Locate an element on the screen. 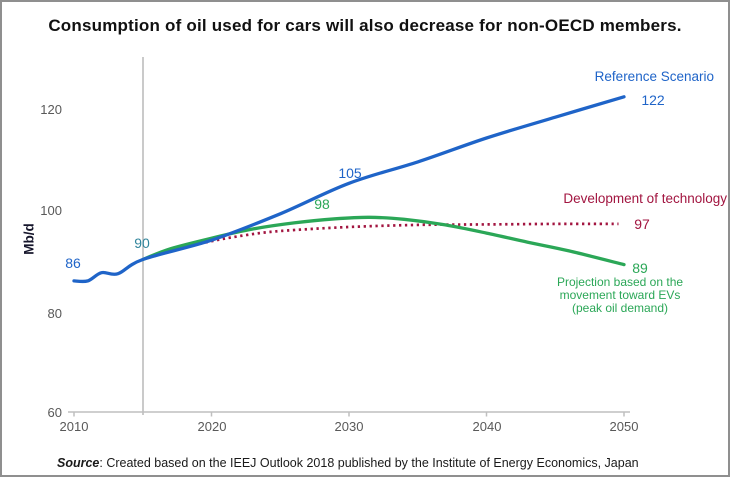 Image resolution: width=730 pixels, height=477 pixels. value-label-98: 98 is located at coordinates (322, 204).